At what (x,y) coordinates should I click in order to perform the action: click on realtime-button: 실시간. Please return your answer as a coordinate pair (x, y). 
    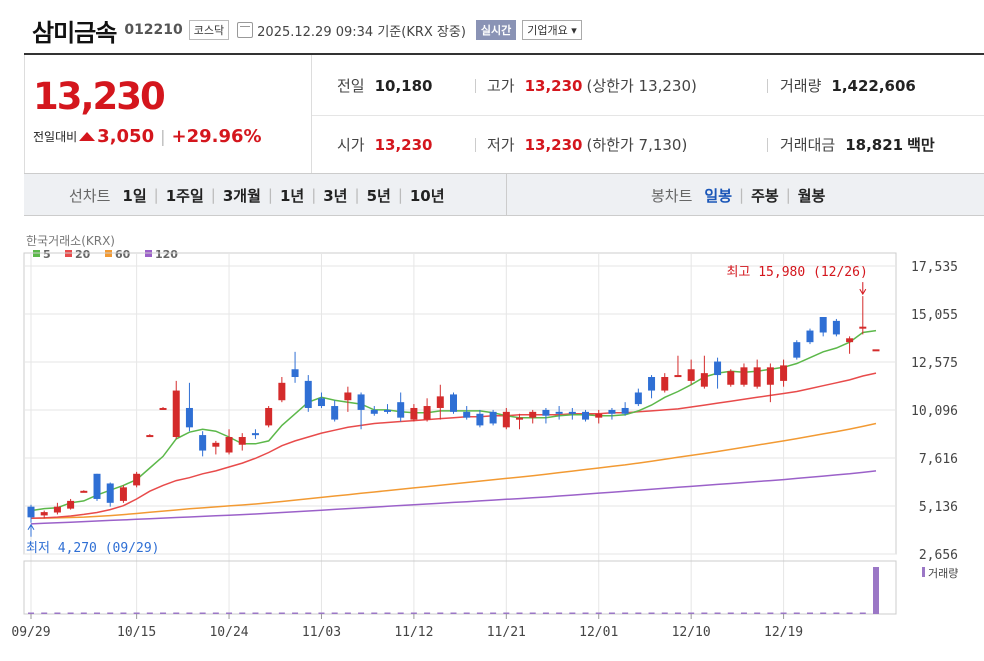
    Looking at the image, I should click on (496, 30).